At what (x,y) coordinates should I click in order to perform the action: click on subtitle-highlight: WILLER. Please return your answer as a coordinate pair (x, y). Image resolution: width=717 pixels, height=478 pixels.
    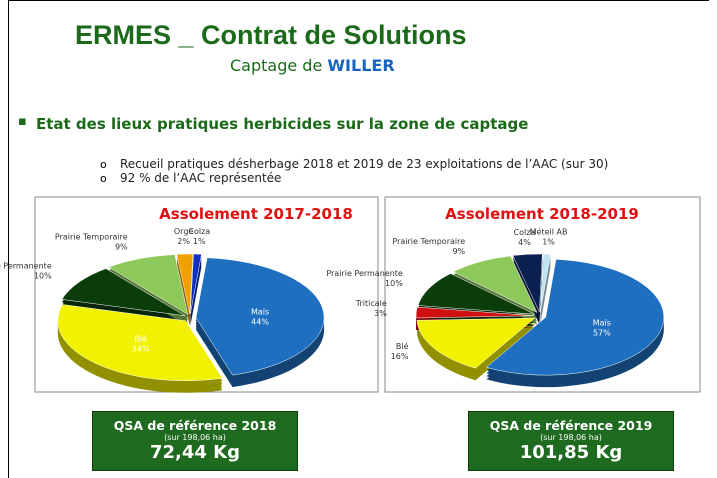
    Looking at the image, I should click on (361, 65).